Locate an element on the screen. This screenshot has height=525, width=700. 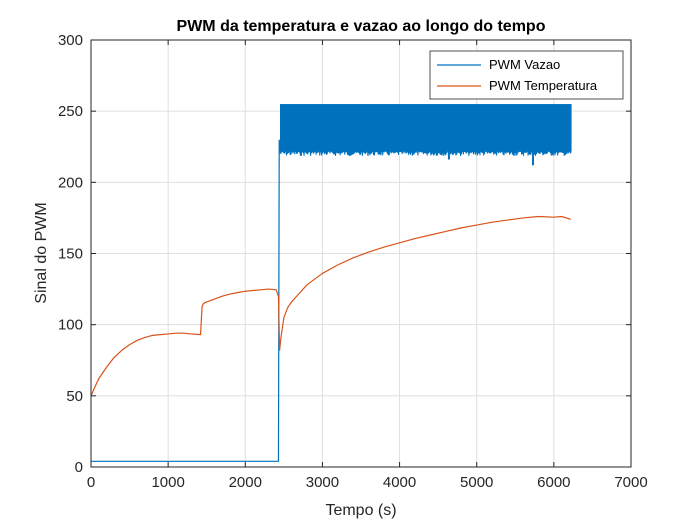
legend-box is located at coordinates (526, 75).